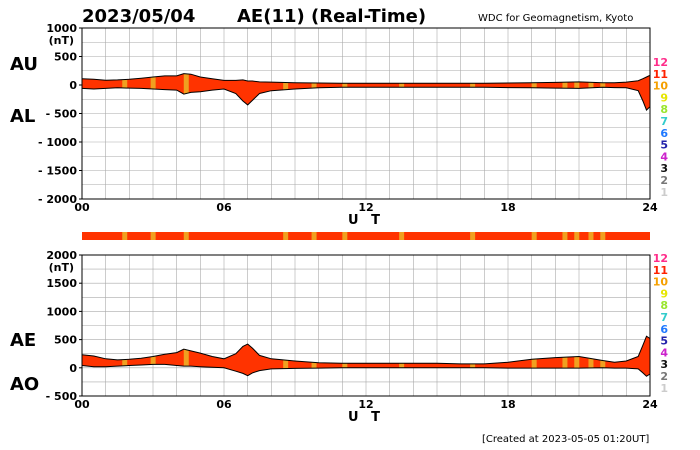  I want to click on upper-series-name: AU, so click(24, 64).